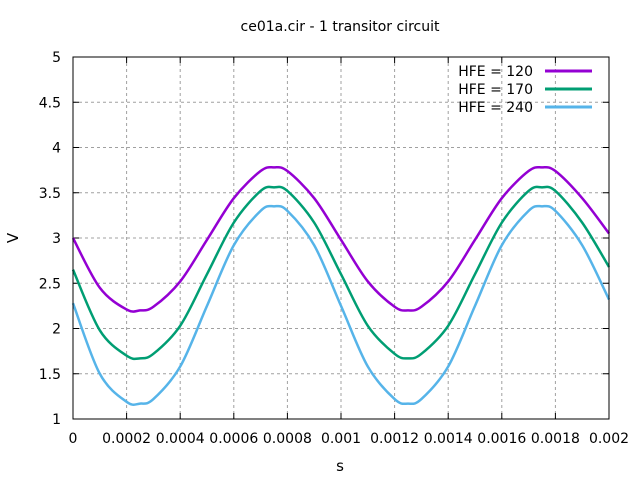  Describe the element at coordinates (341, 439) in the screenshot. I see `x-tick-label: 0.001` at that location.